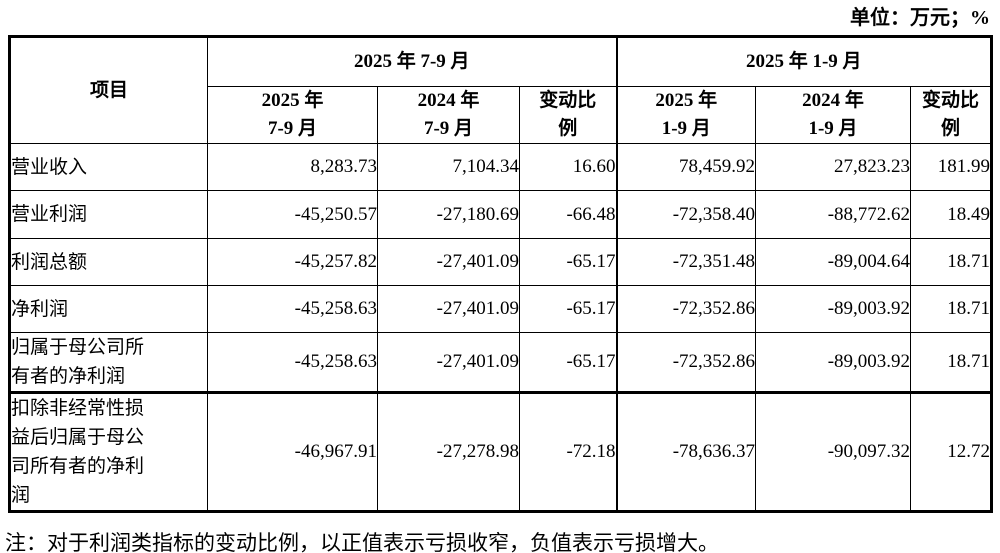 The width and height of the screenshot is (1000, 553). What do you see at coordinates (108, 167) in the screenshot?
I see `row-item-label: 营业收入` at bounding box center [108, 167].